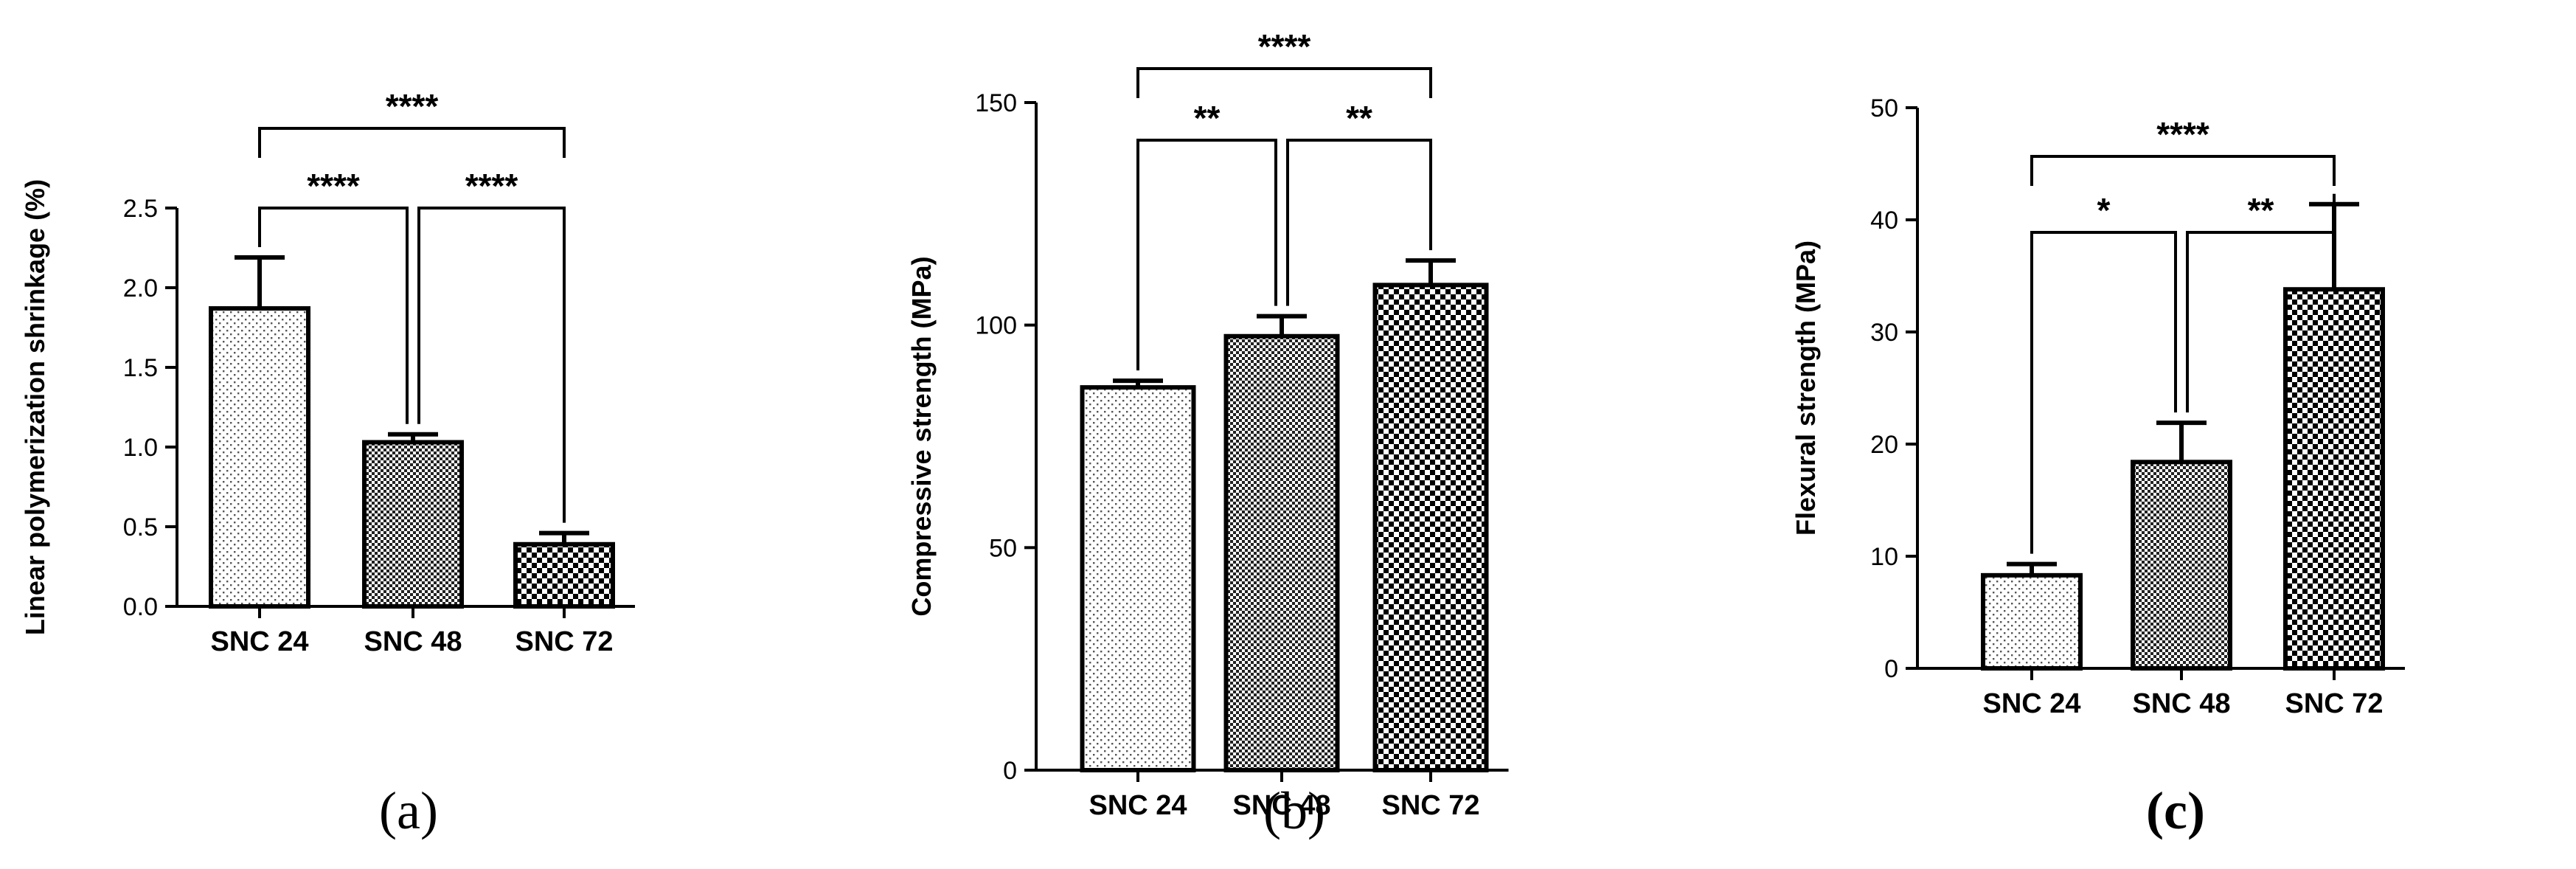 This screenshot has height=869, width=2576. What do you see at coordinates (140, 527) in the screenshot?
I see `y-tick-label: 0.5` at bounding box center [140, 527].